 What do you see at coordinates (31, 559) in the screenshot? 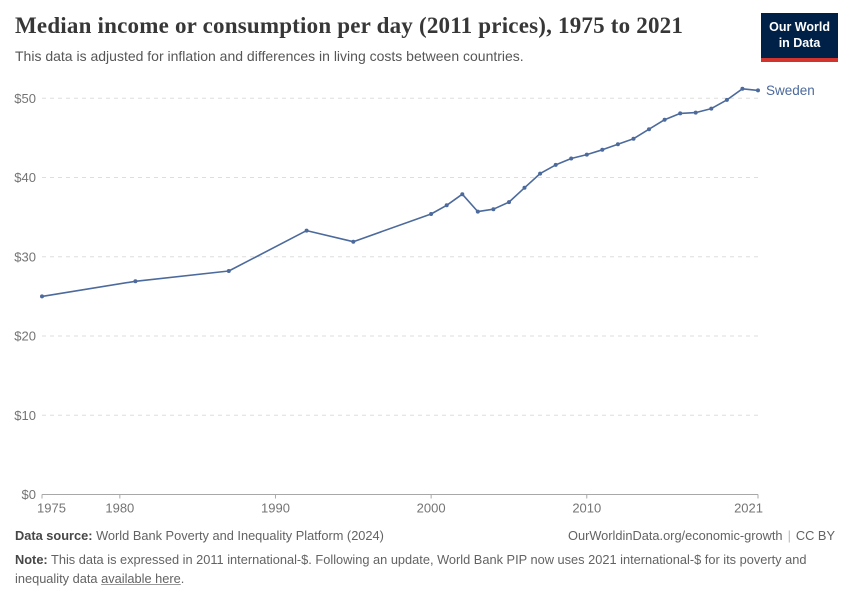
I see `note-label: Note:` at bounding box center [31, 559].